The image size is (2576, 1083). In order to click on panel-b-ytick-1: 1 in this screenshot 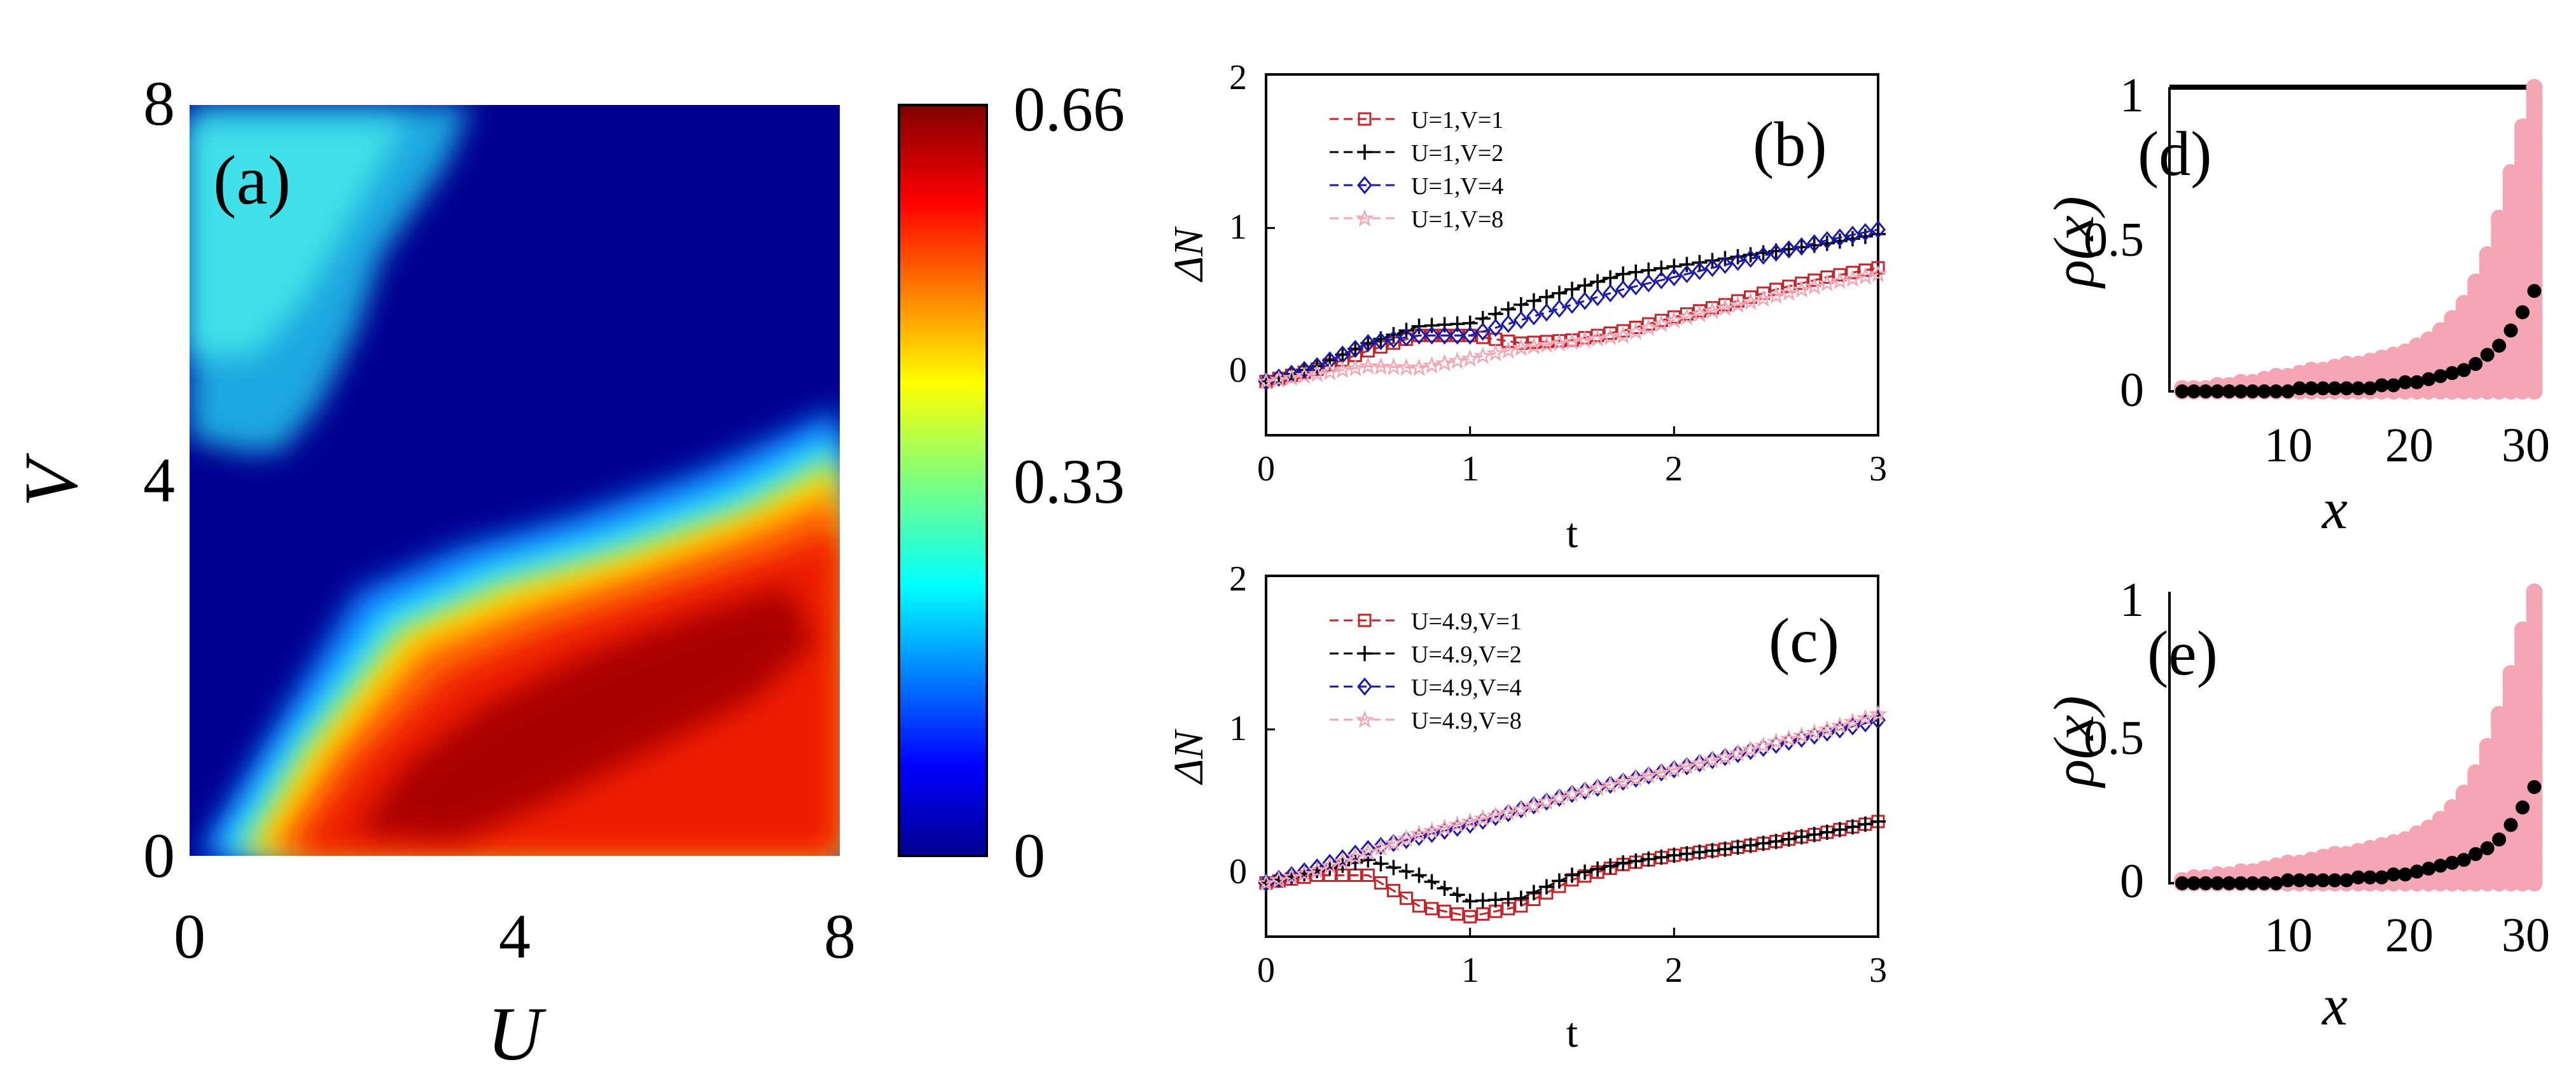, I will do `click(1238, 227)`.